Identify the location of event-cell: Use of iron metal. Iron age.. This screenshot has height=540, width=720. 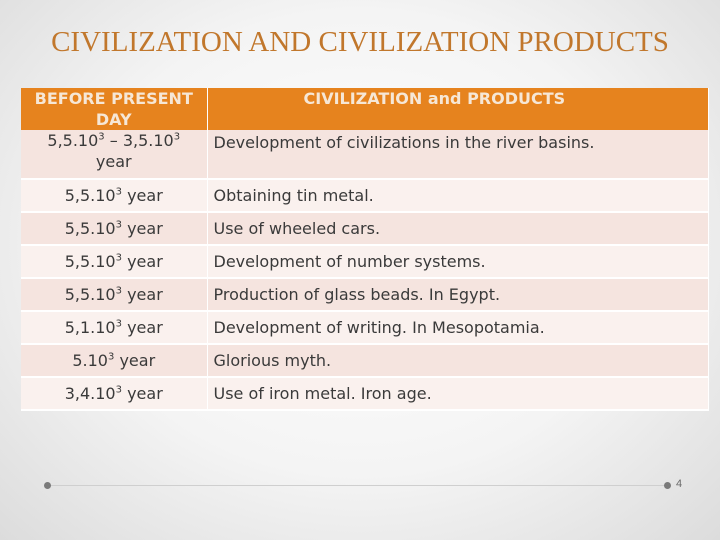
(458, 394).